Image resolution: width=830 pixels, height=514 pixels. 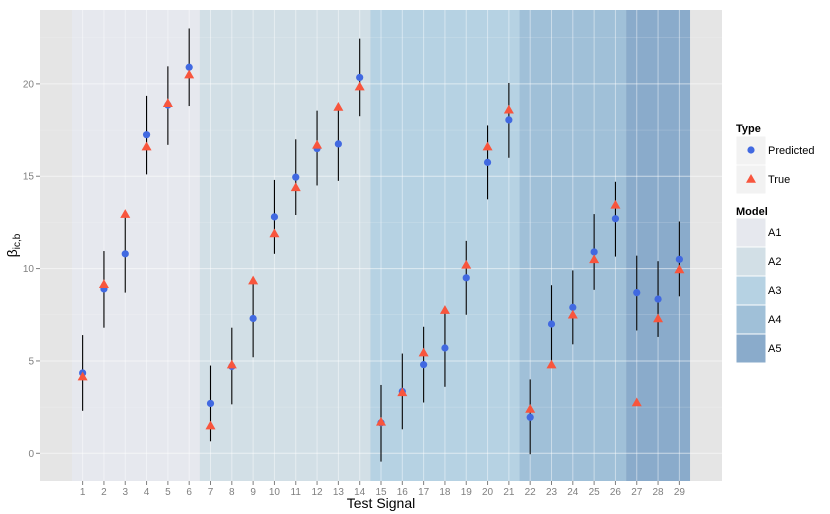 What do you see at coordinates (791, 151) in the screenshot?
I see `legend-type-label: Predicted` at bounding box center [791, 151].